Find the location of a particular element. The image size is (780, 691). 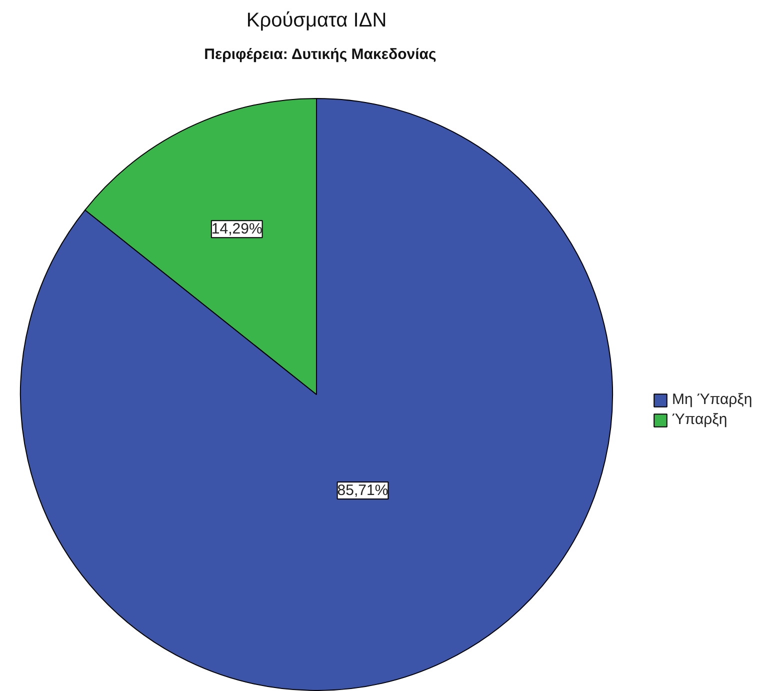

legend-label: Μη Ύπαρξη is located at coordinates (712, 399).